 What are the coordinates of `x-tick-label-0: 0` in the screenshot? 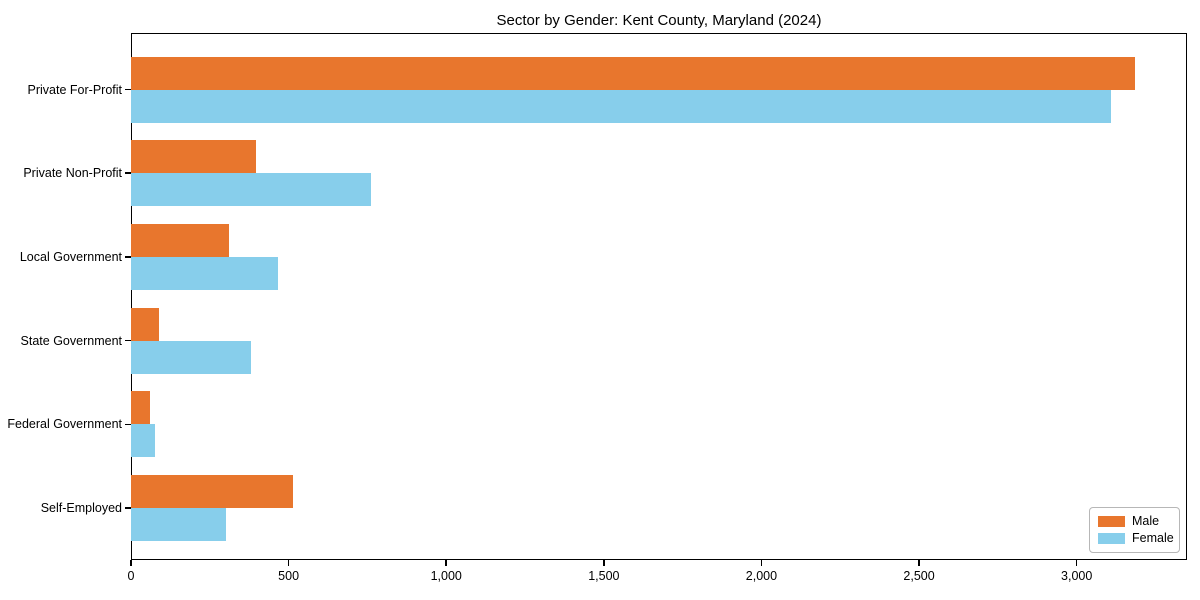 It's located at (131, 576).